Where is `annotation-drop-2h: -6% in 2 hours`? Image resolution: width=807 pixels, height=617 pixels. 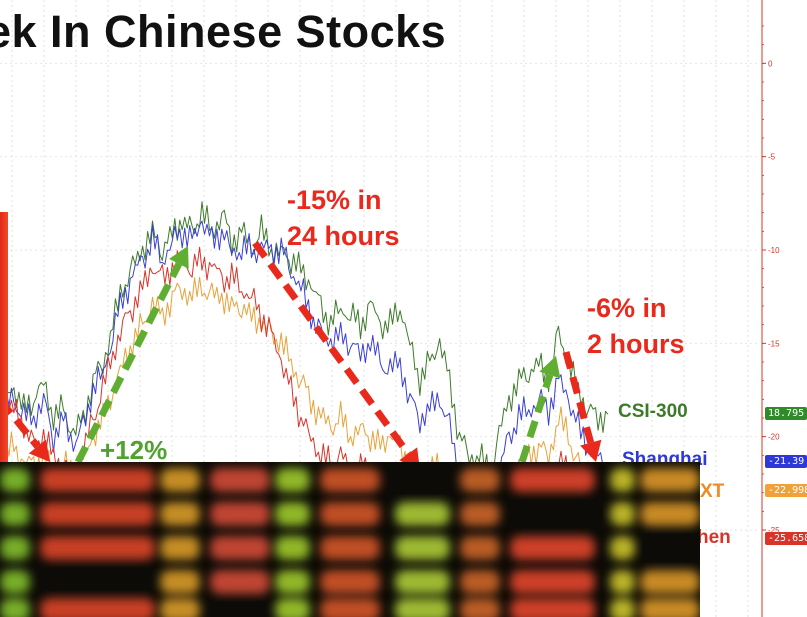 annotation-drop-2h: -6% in 2 hours is located at coordinates (636, 326).